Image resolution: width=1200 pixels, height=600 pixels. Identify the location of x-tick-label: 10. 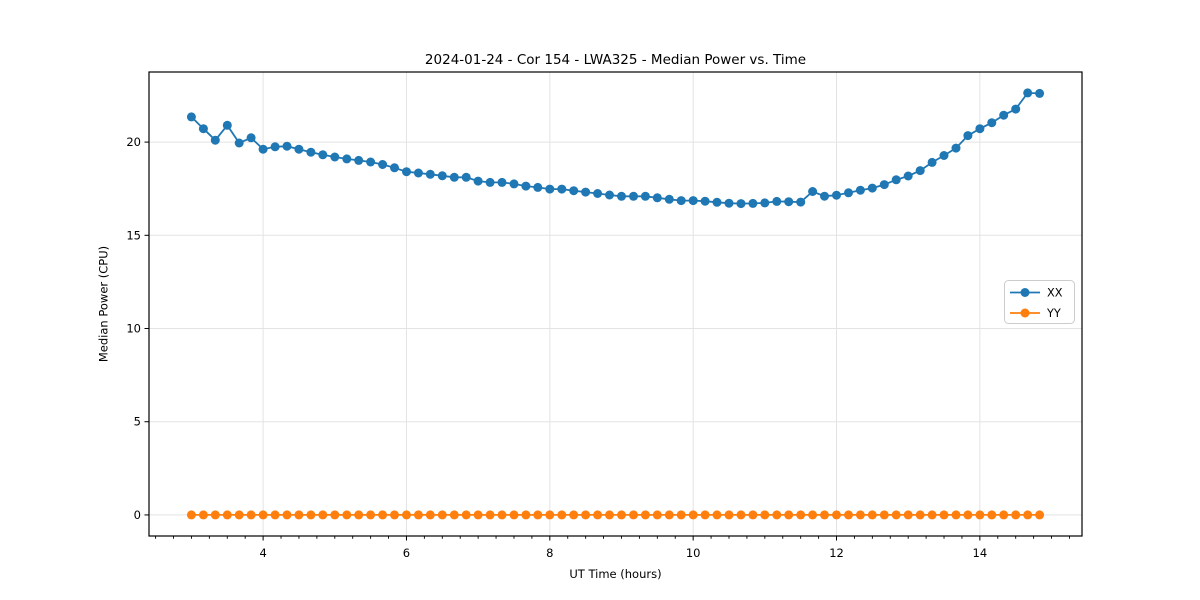
(693, 553).